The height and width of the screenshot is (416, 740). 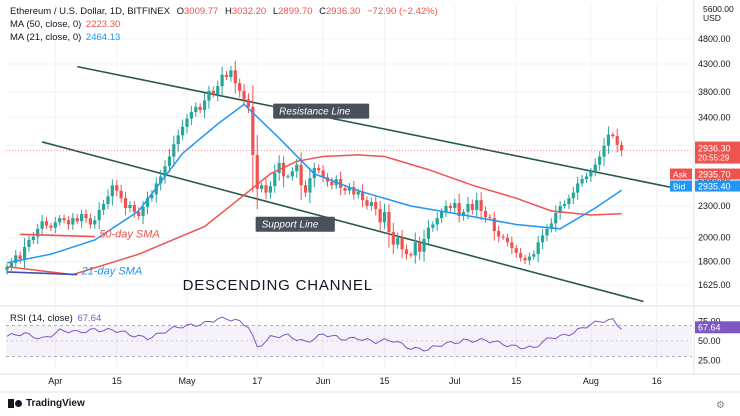 I want to click on price-tick-label: 4300.00, so click(x=714, y=64).